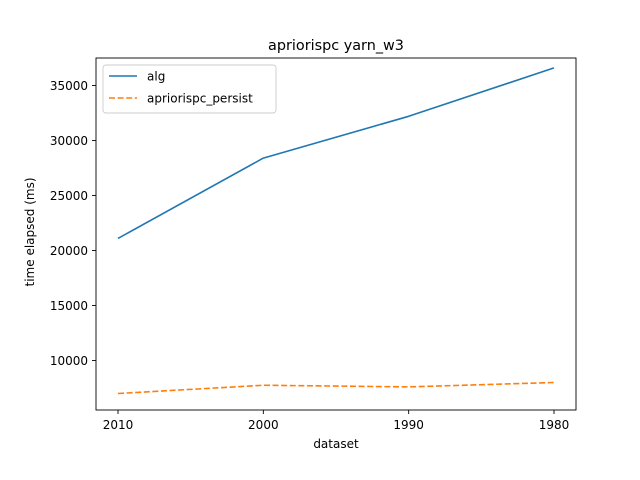 This screenshot has width=640, height=480. What do you see at coordinates (200, 98) in the screenshot?
I see `legend-label-apriorispc_persist: apriorispc_persist` at bounding box center [200, 98].